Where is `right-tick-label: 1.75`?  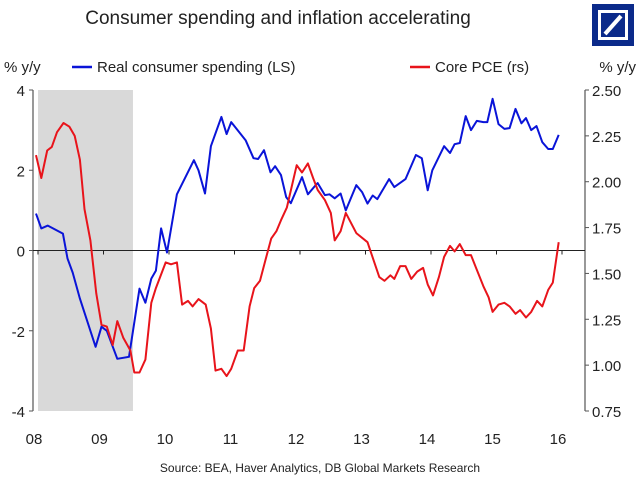 right-tick-label: 1.75 is located at coordinates (606, 229).